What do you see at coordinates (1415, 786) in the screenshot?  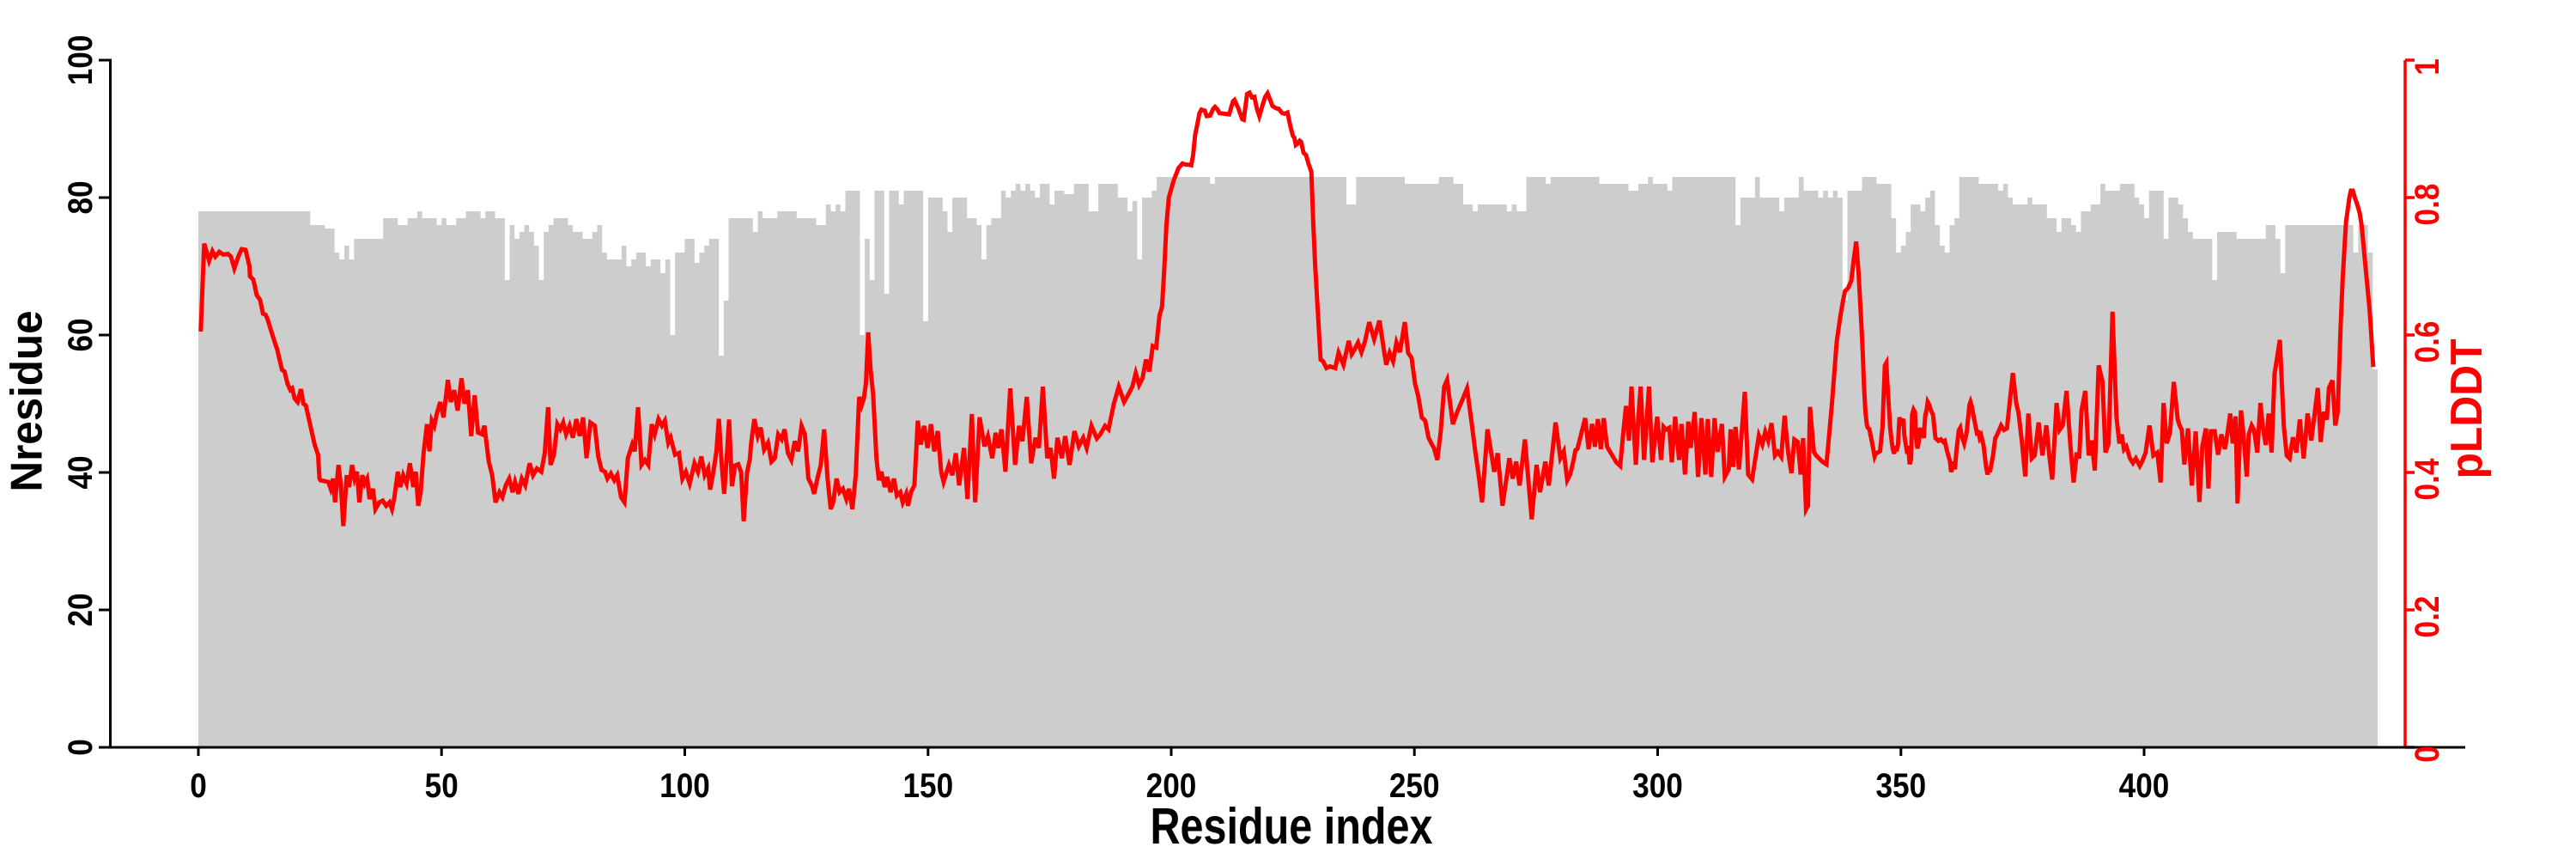 I see `svg-text: 250` at bounding box center [1415, 786].